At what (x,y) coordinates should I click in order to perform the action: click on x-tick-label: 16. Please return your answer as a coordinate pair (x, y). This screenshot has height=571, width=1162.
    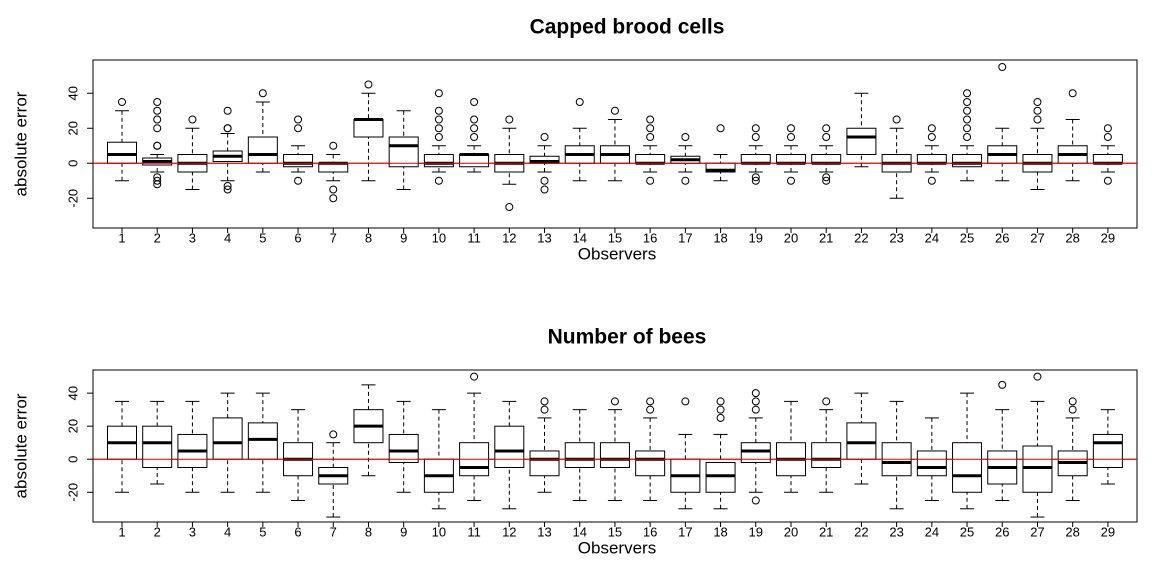
    Looking at the image, I should click on (650, 531).